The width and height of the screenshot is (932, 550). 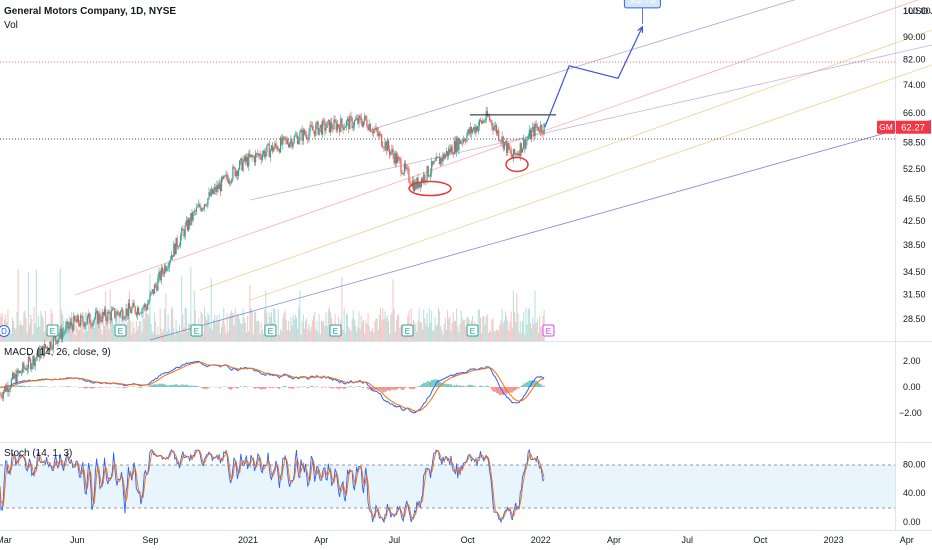 I want to click on stoch-tick-label: 80.00, so click(x=914, y=464).